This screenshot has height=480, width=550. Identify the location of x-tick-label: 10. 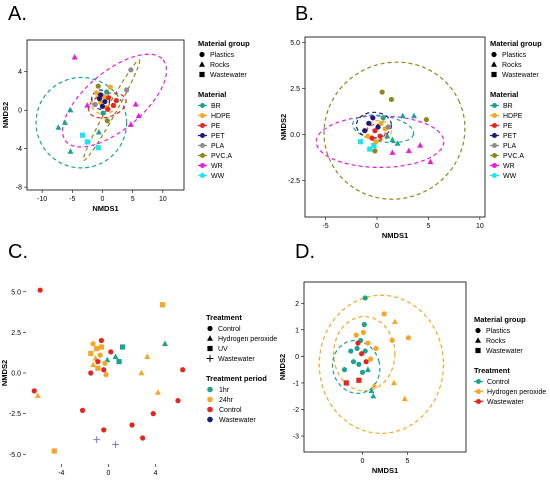
(480, 226).